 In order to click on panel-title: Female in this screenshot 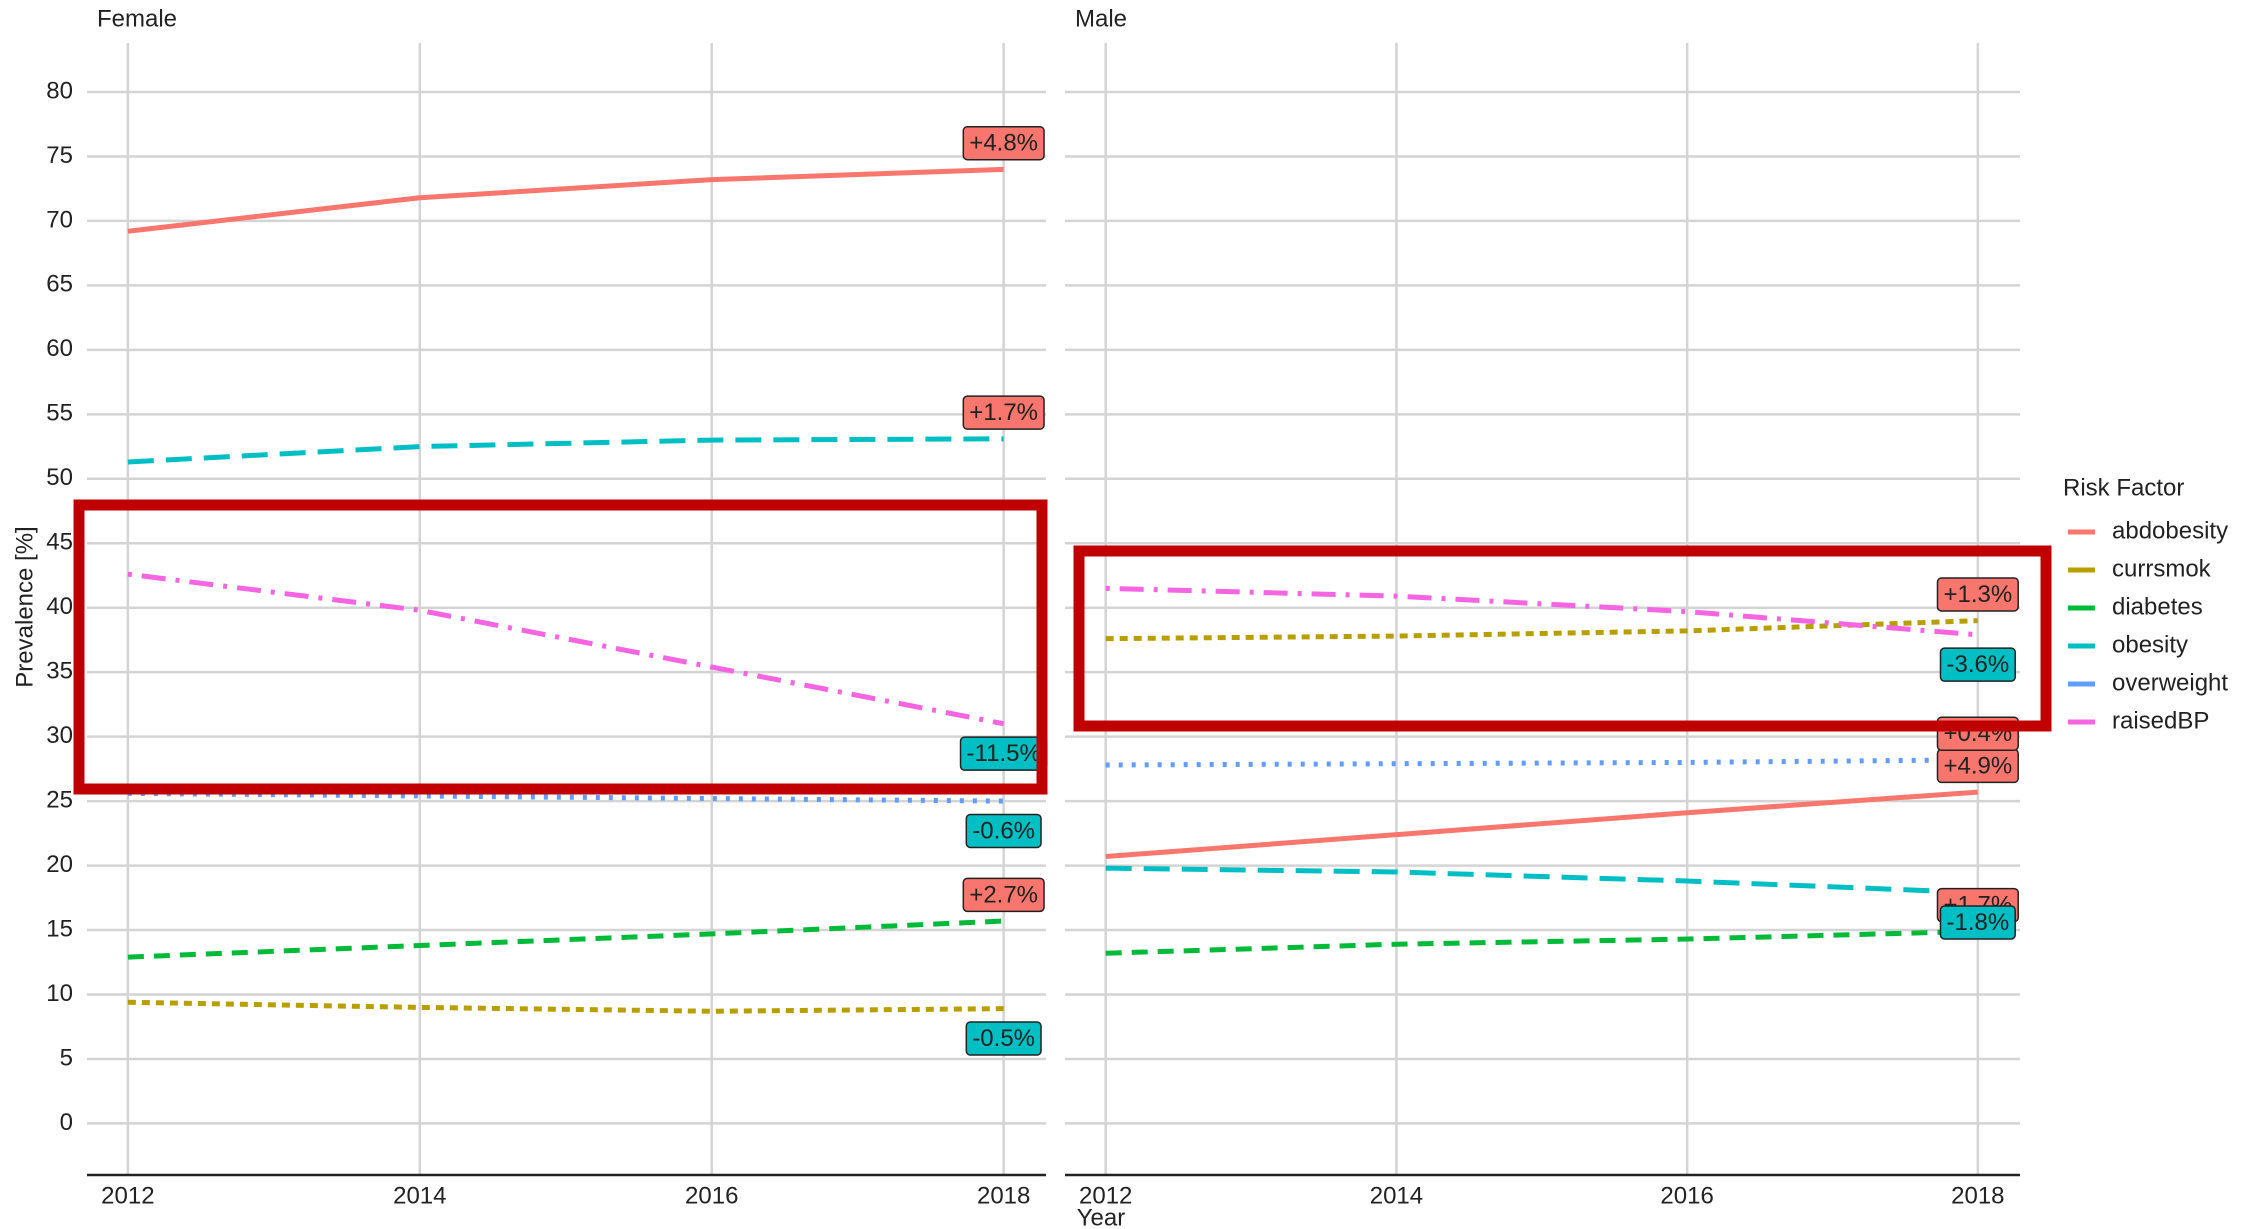, I will do `click(137, 18)`.